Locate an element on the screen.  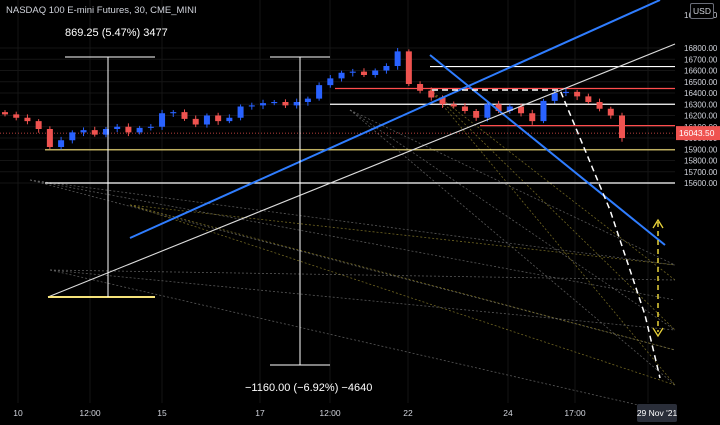
arrow-up-icon is located at coordinates (658, 223).